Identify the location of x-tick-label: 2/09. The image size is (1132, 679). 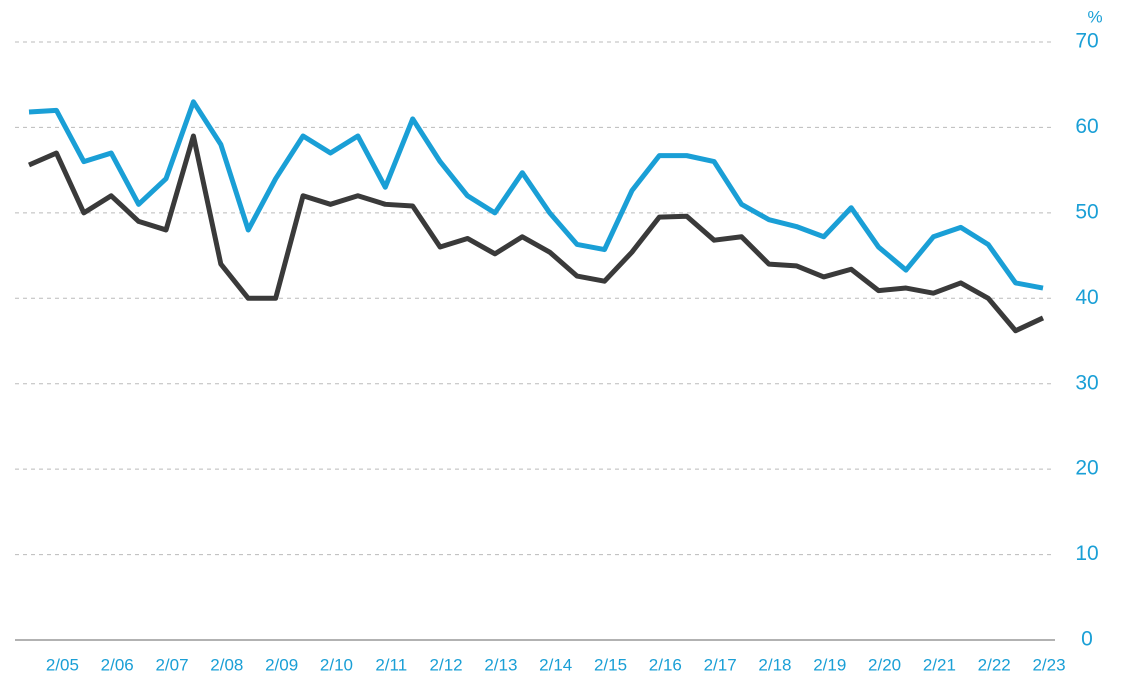
(281, 664).